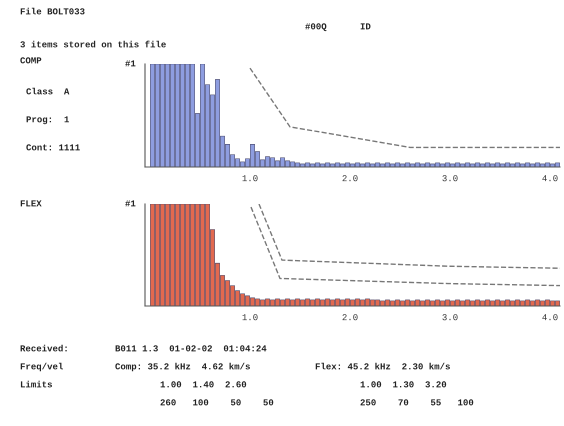 Image resolution: width=564 pixels, height=426 pixels. Describe the element at coordinates (383, 366) in the screenshot. I see `text: Flex: 45.2 kHz 2.30 km/s` at that location.